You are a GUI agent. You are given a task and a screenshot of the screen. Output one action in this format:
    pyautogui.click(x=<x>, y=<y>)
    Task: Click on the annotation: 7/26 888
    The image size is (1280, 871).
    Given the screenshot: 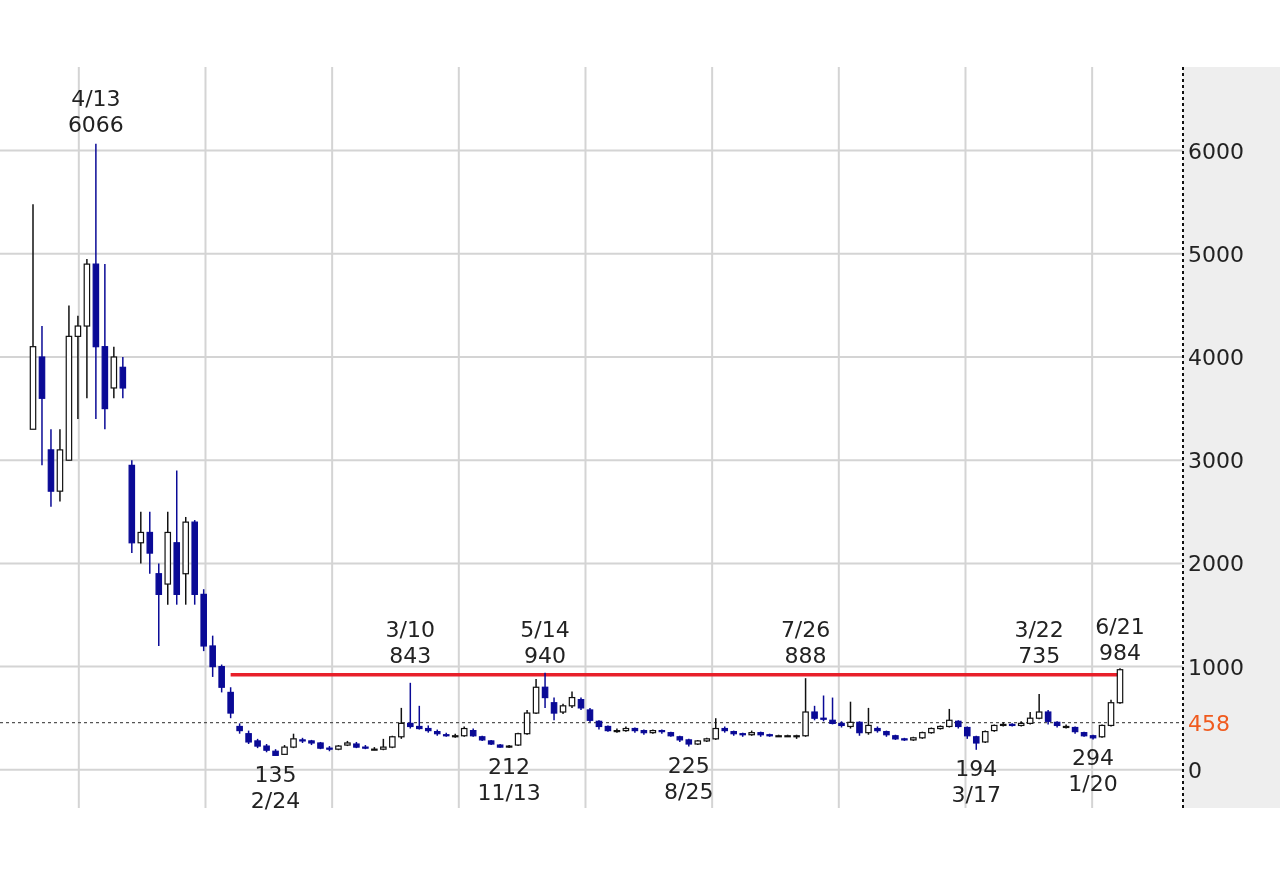 What is the action you would take?
    pyautogui.click(x=805, y=642)
    